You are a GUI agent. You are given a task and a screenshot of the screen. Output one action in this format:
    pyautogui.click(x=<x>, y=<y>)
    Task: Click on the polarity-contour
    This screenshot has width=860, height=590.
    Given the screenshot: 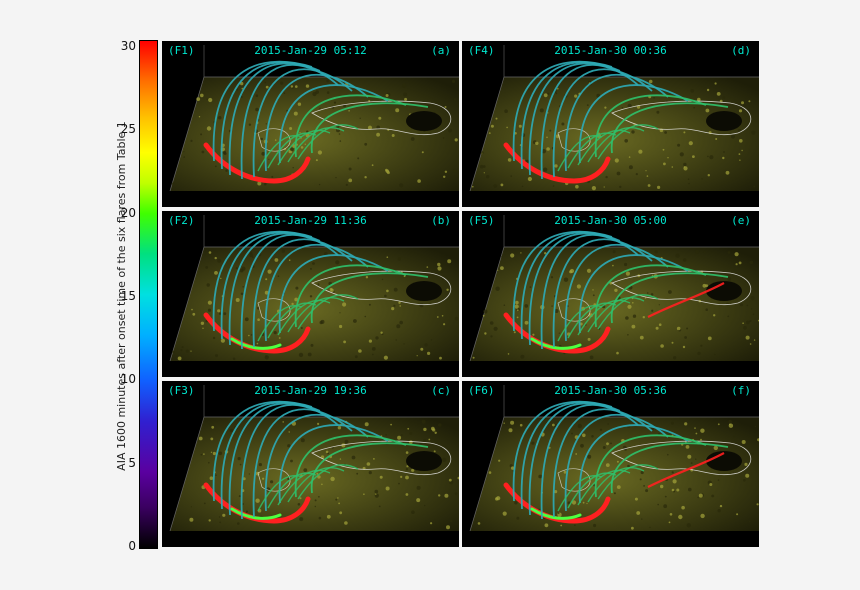 What is the action you would take?
    pyautogui.click(x=381, y=288)
    